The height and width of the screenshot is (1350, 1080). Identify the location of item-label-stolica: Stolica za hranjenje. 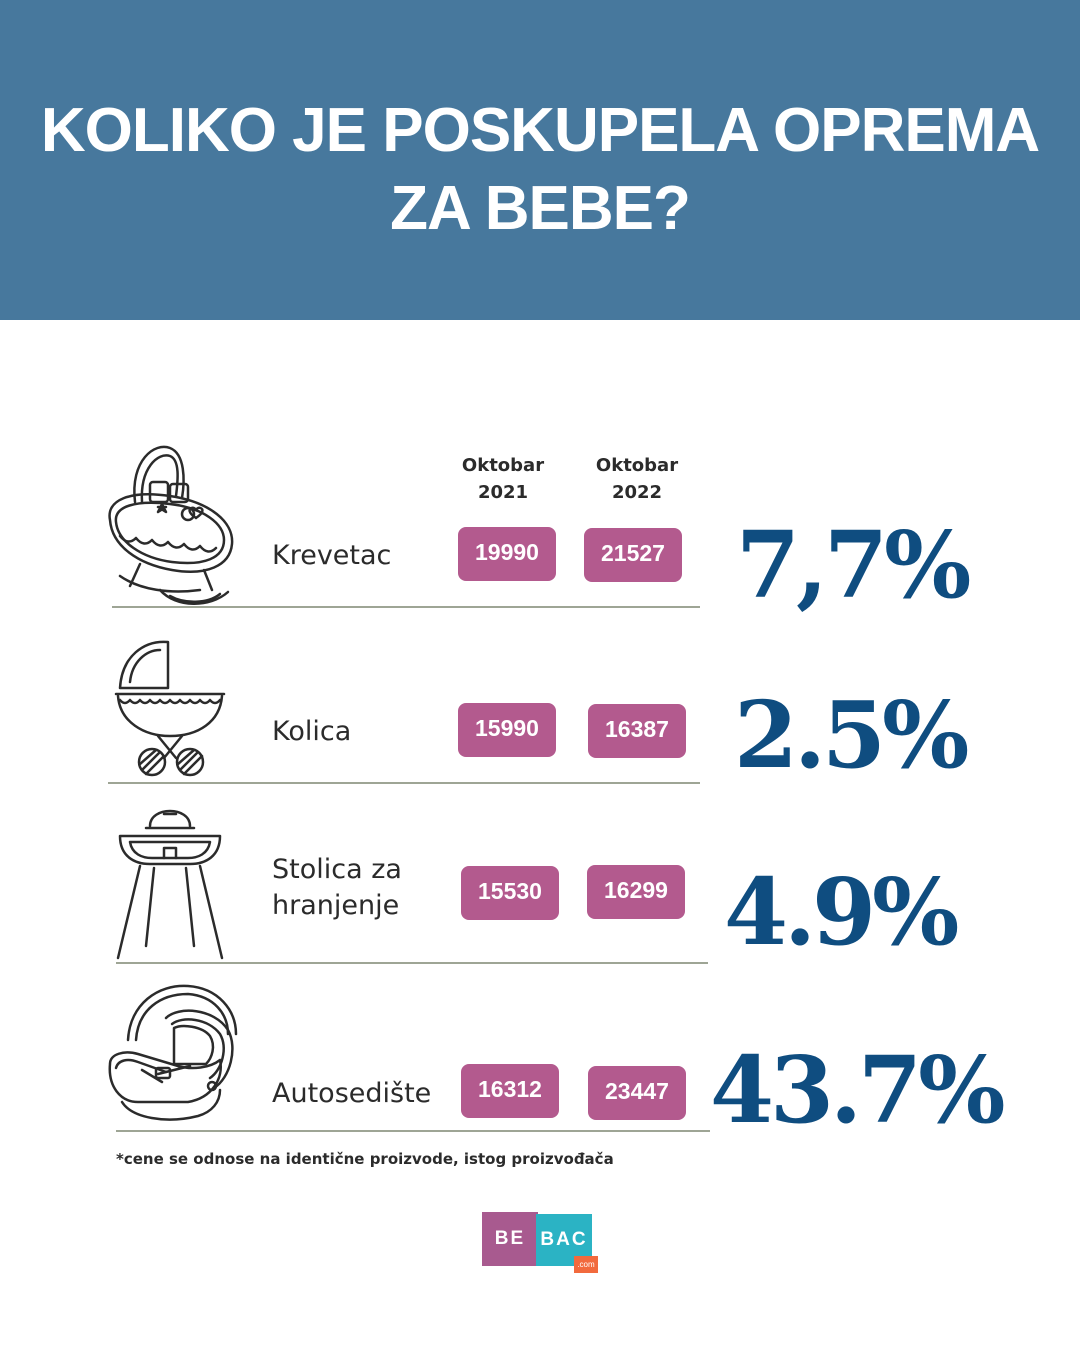
(337, 887).